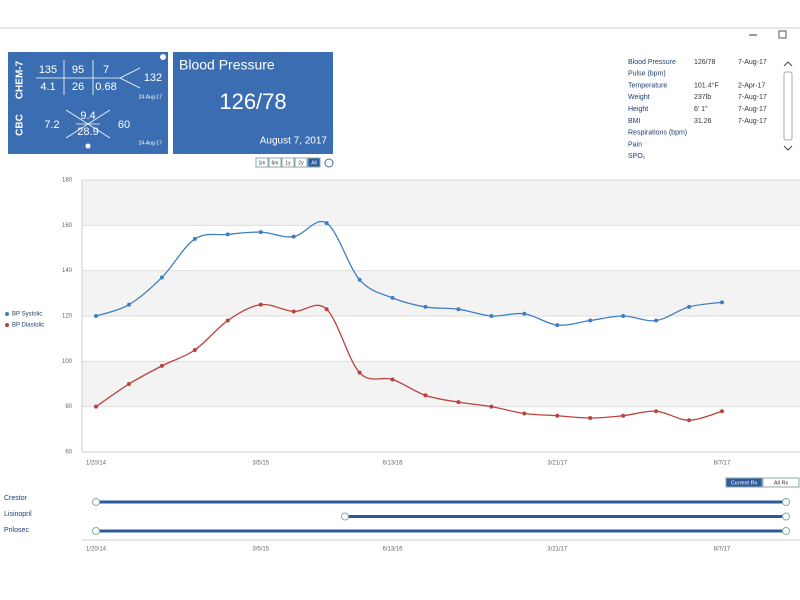 This screenshot has height=600, width=800. What do you see at coordinates (751, 85) in the screenshot?
I see `vital-date: 2-Apr-17` at bounding box center [751, 85].